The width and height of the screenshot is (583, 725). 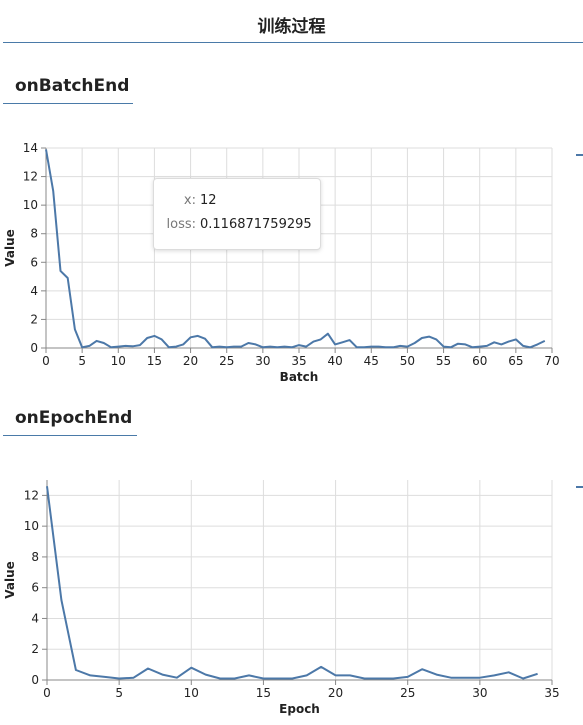 I want to click on epoch-x-tick-label: 0, so click(x=47, y=693).